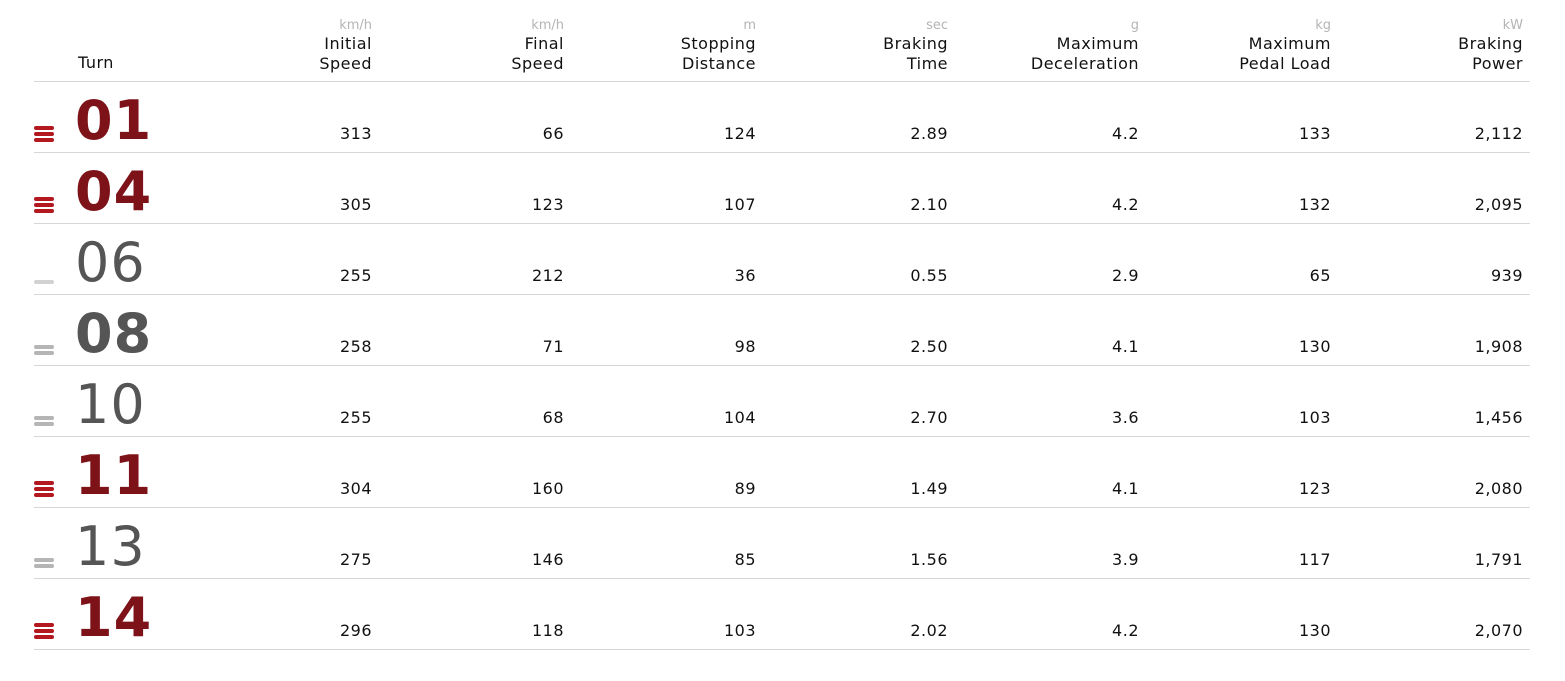 This screenshot has height=681, width=1565. Describe the element at coordinates (782, 543) in the screenshot. I see `table-row: 13 275 146 85 1.56 3.9 117 1,791` at that location.